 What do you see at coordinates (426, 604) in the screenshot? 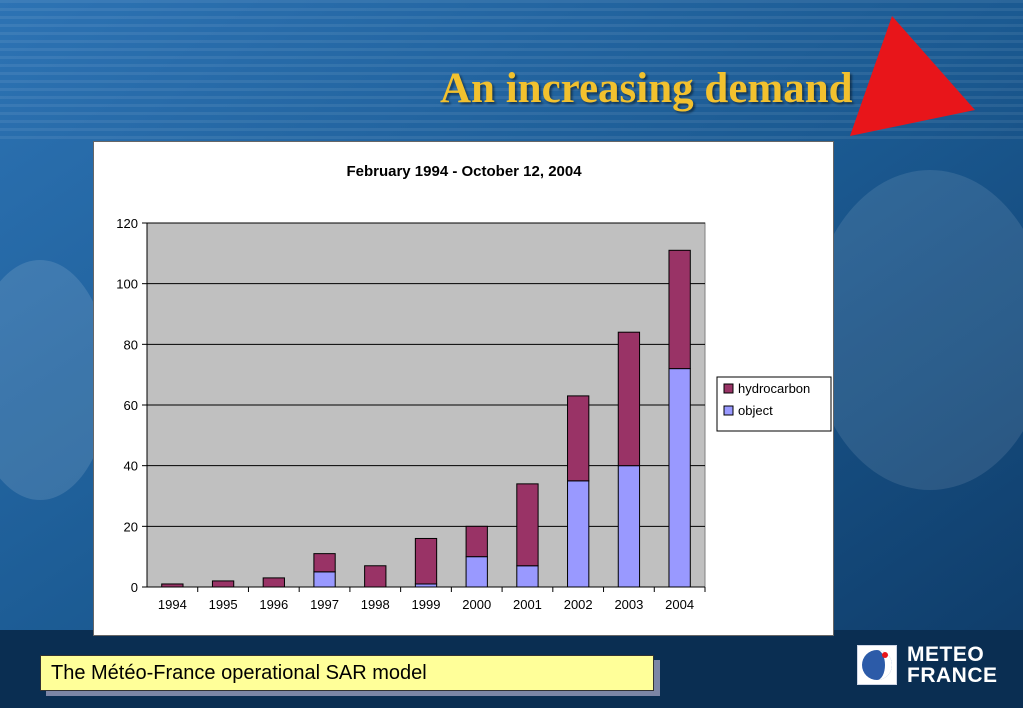
I see `x-tick-label: 1999` at bounding box center [426, 604].